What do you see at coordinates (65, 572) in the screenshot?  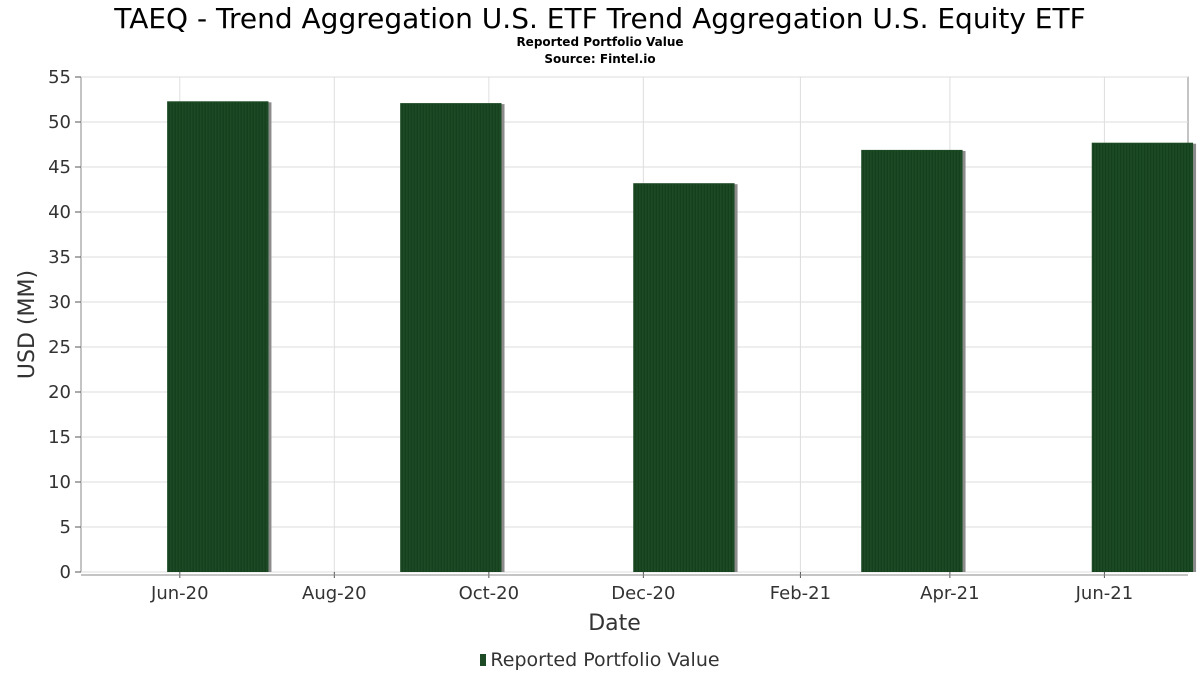 I see `y-tick-label: 0` at bounding box center [65, 572].